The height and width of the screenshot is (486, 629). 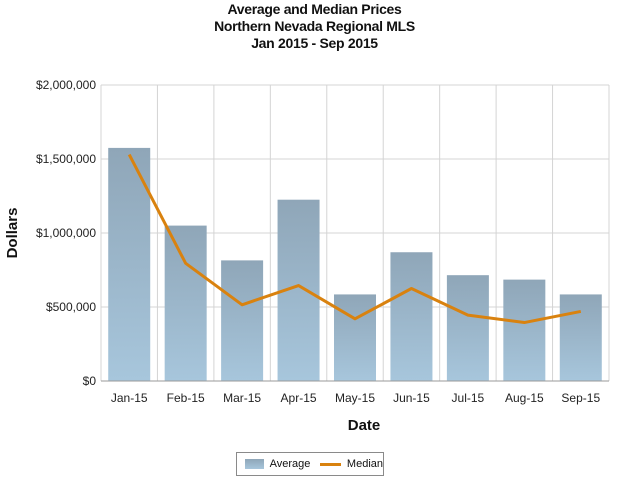 What do you see at coordinates (314, 43) in the screenshot?
I see `title-line-3: Jan 2015 - Sep 2015` at bounding box center [314, 43].